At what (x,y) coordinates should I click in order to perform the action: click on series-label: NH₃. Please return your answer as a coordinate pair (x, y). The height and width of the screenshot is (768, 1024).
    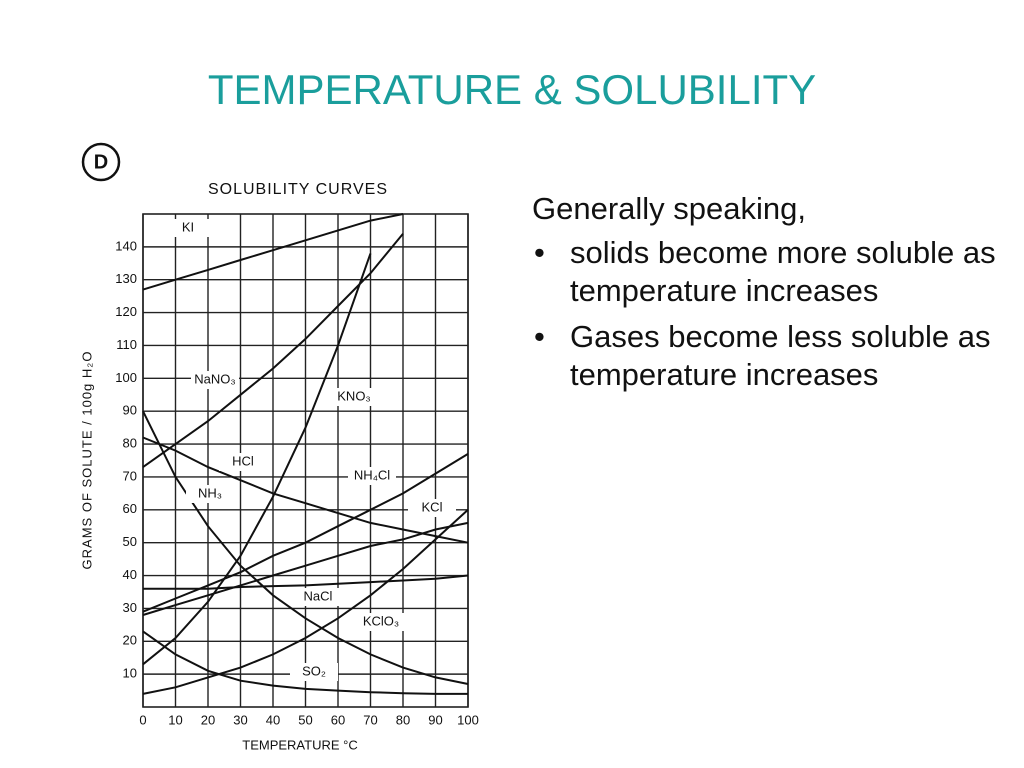
    Looking at the image, I should click on (210, 492).